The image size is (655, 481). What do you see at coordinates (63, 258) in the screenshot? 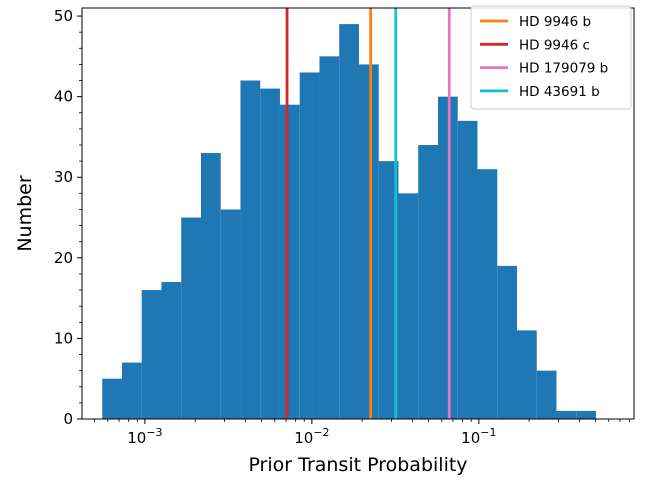
I see `y-tick-label: 20` at bounding box center [63, 258].